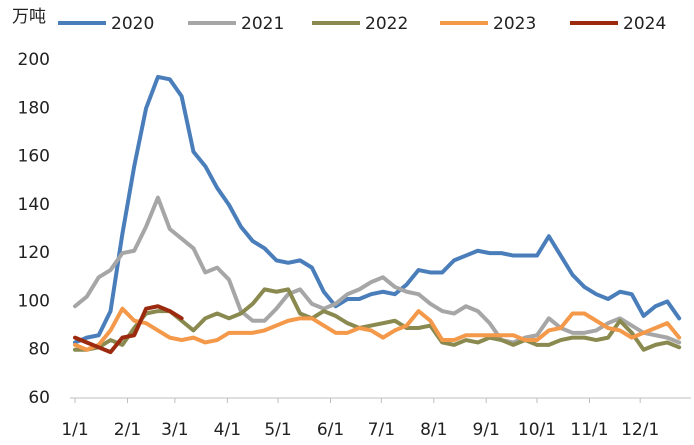  Describe the element at coordinates (330, 430) in the screenshot. I see `x-tick-label: 6/1` at that location.